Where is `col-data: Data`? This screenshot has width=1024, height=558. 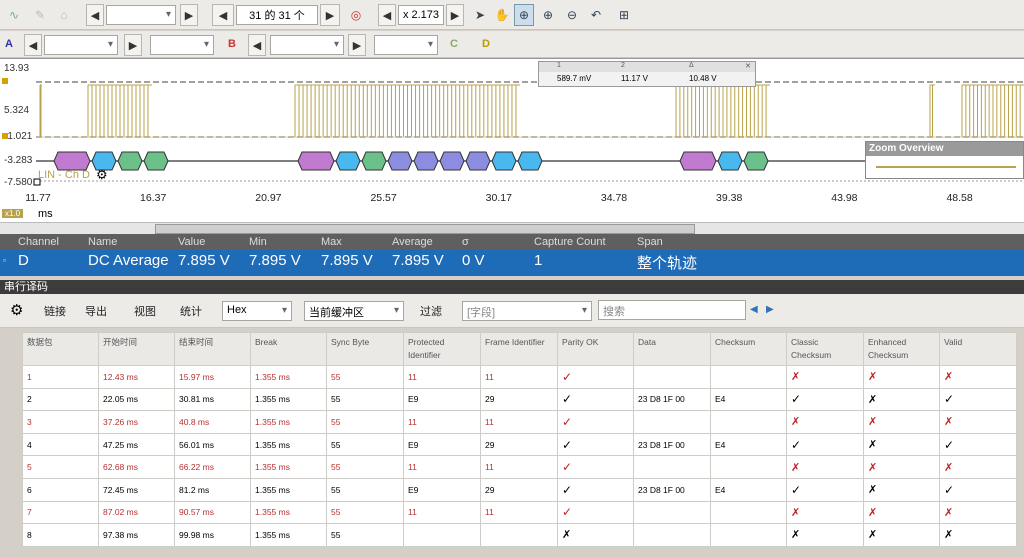
col-data: Data is located at coordinates (672, 349).